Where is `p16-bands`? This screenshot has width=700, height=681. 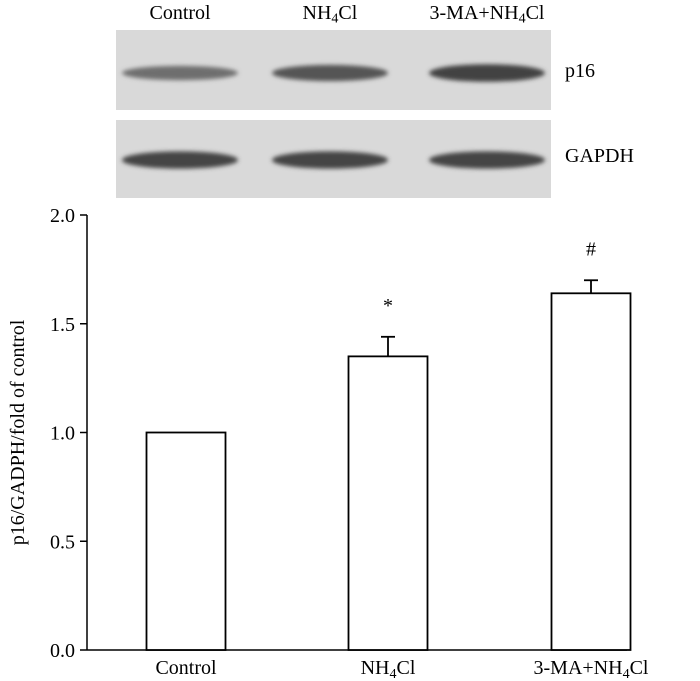 p16-bands is located at coordinates (333, 73).